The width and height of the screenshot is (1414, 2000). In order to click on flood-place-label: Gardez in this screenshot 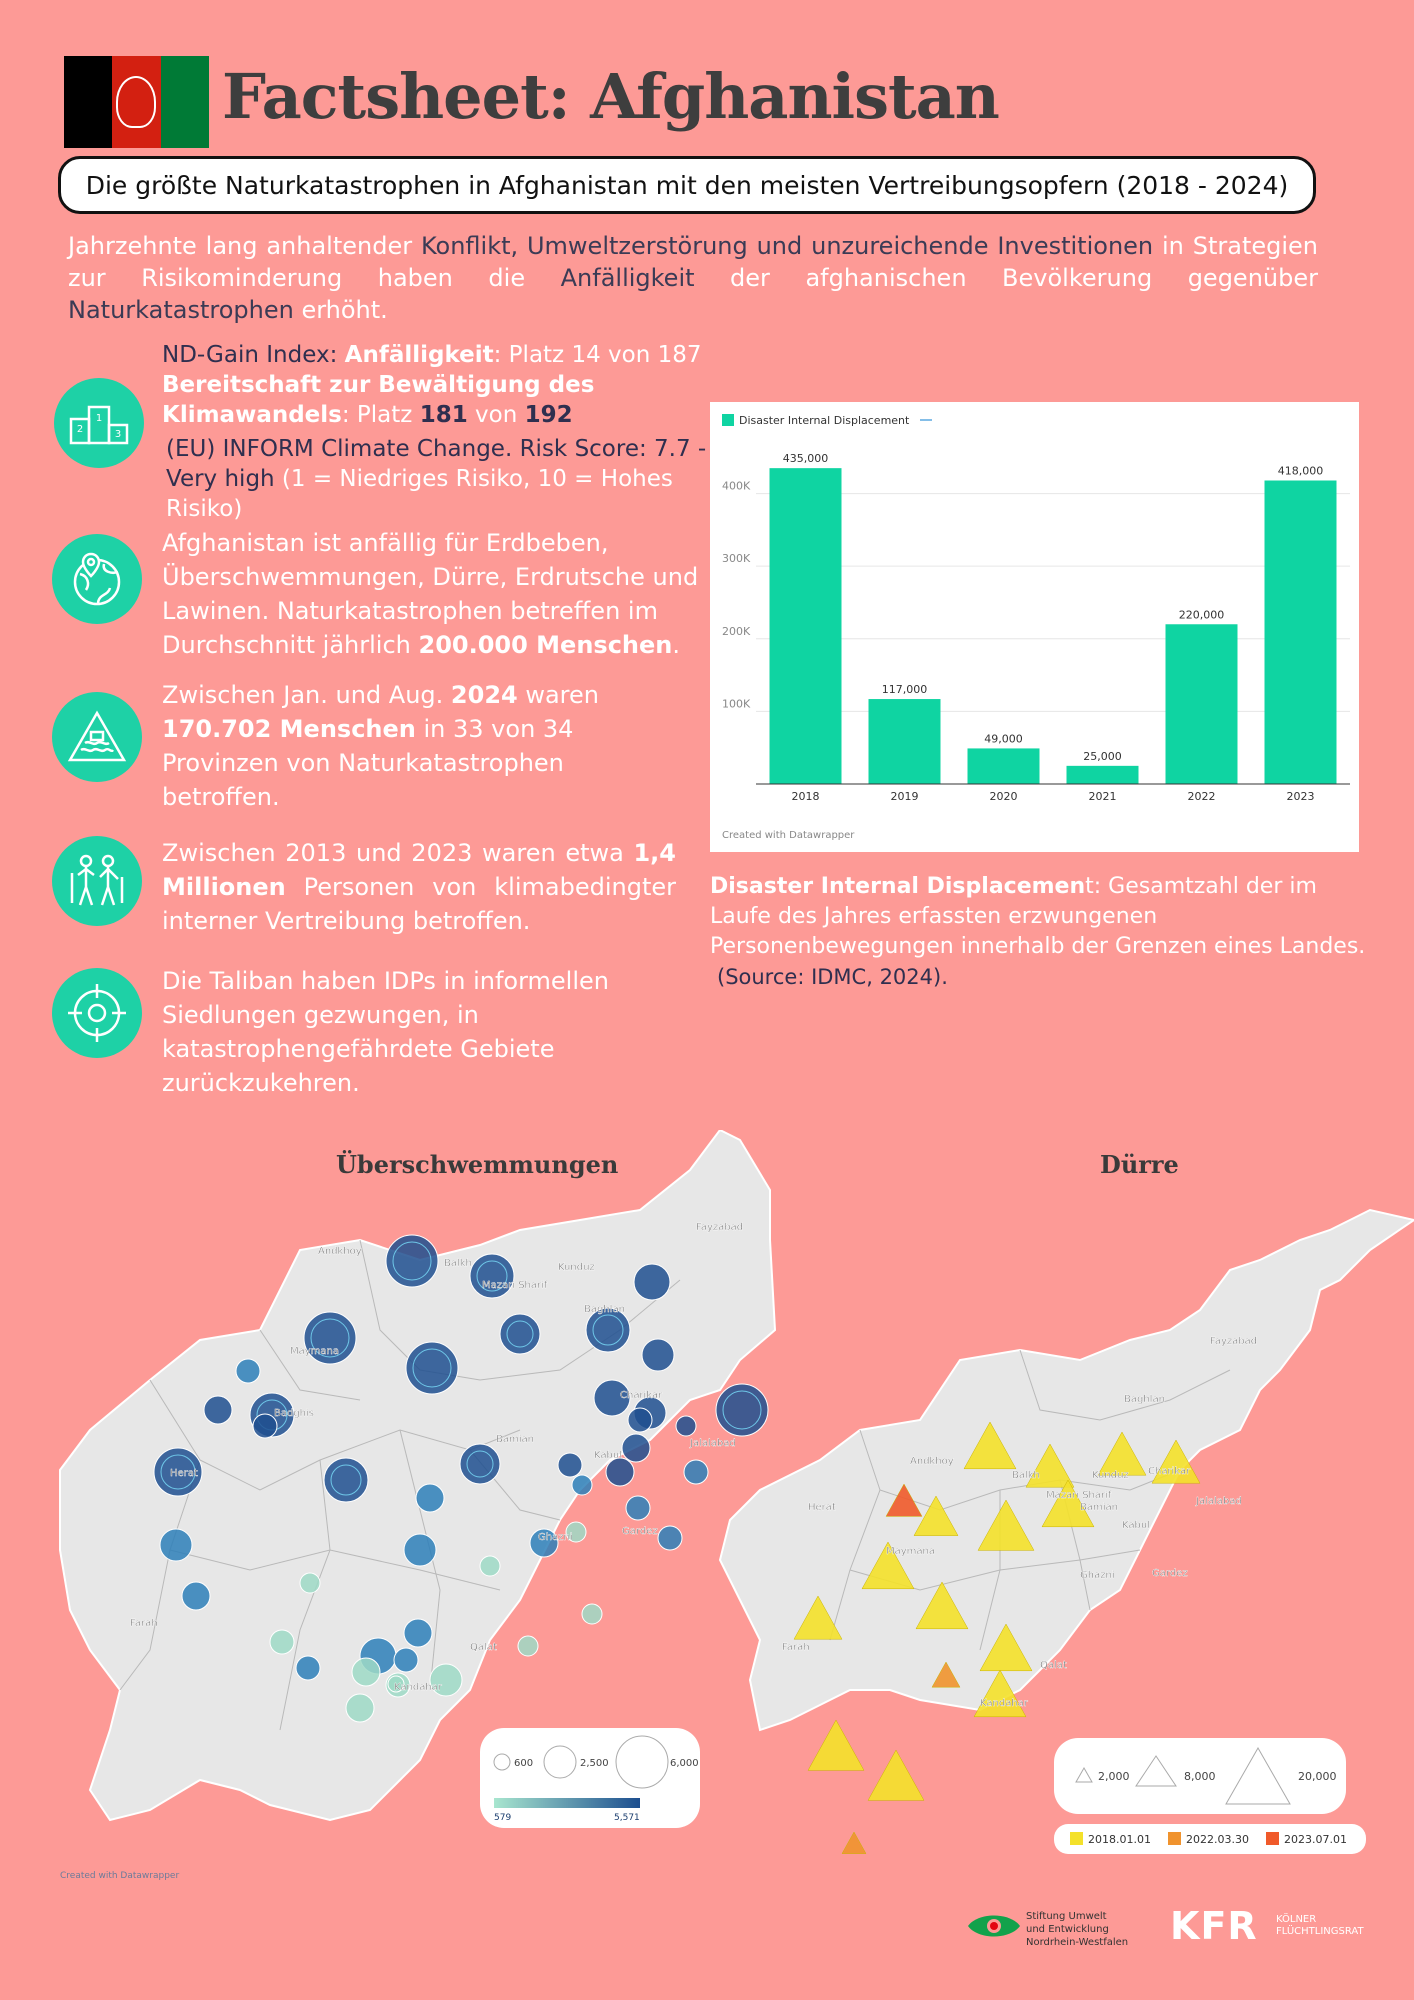, I will do `click(640, 1531)`.